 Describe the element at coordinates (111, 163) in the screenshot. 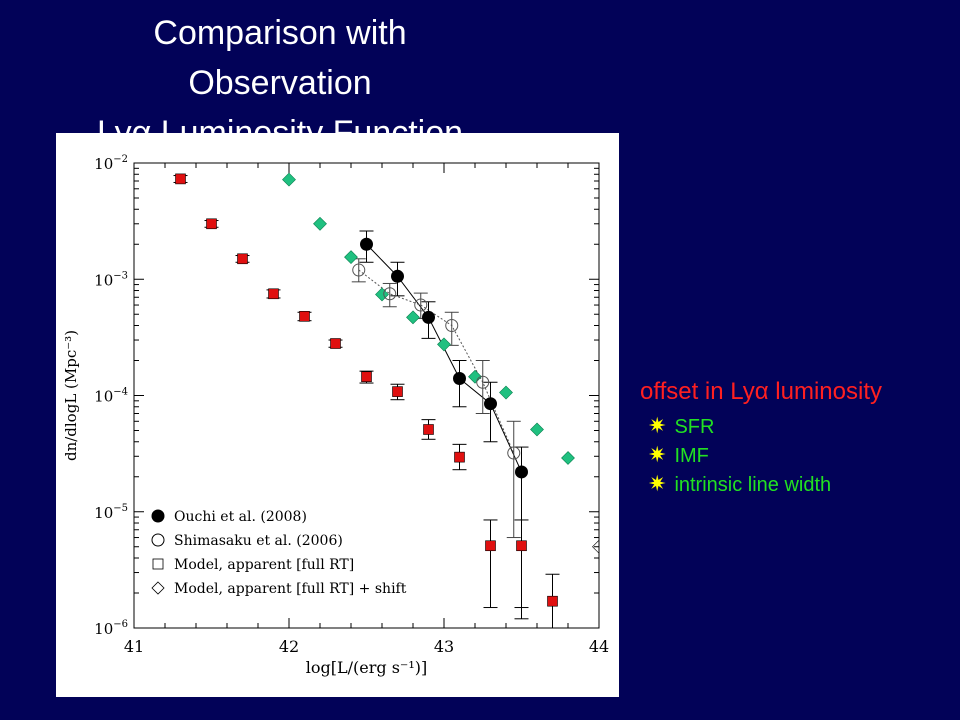

I see `y-tick-label: 10⁻²` at that location.